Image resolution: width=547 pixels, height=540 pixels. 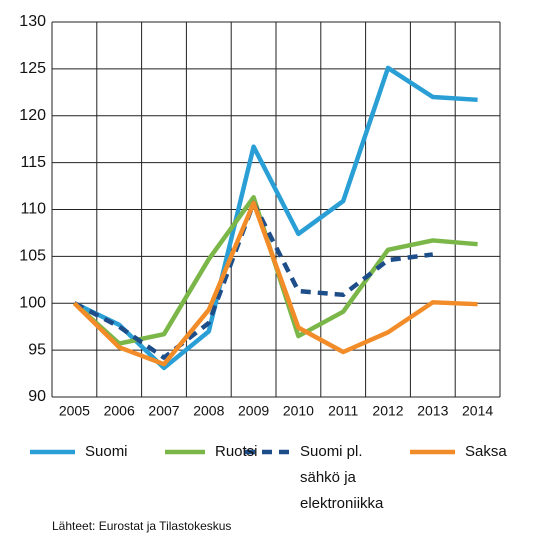 I want to click on y-tick-label: 95, so click(x=37, y=349).